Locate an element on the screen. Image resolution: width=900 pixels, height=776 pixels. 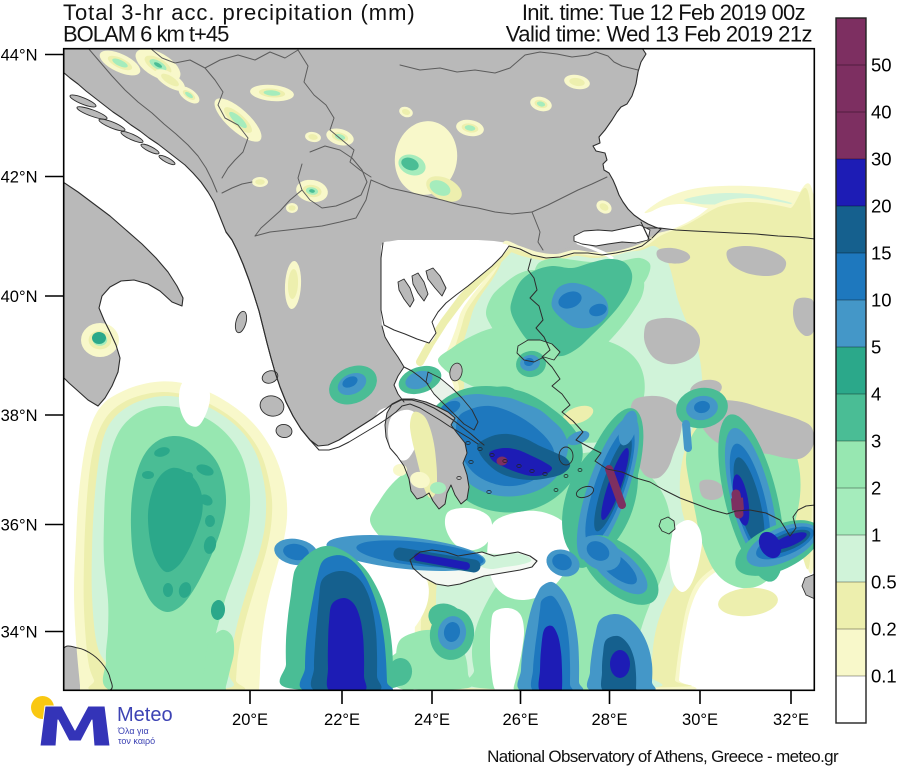
svg-text:Valid time: Wed 13 Feb 2019 21: Valid time: Wed 13 Feb 2019 21z is located at coordinates (659, 34).